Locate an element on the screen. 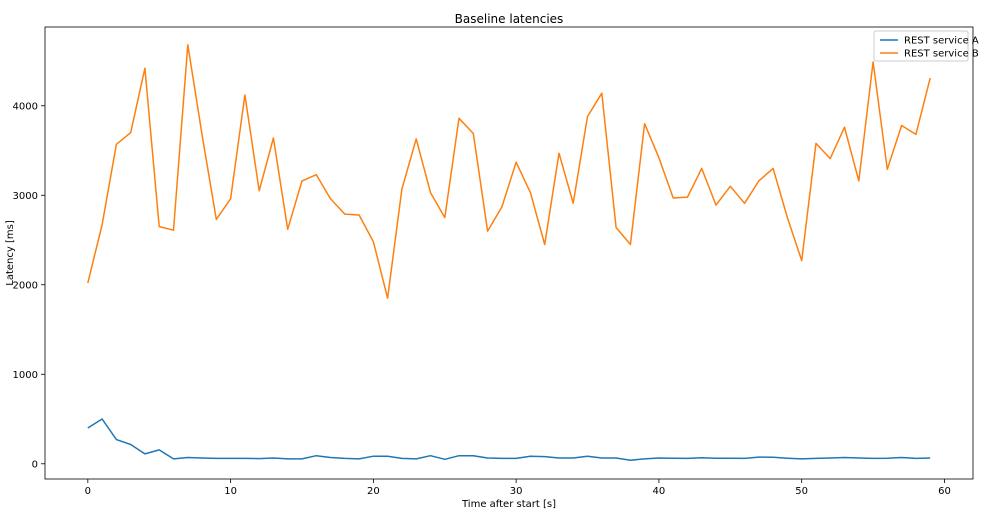  y-tick-label: 1000 is located at coordinates (25, 375).